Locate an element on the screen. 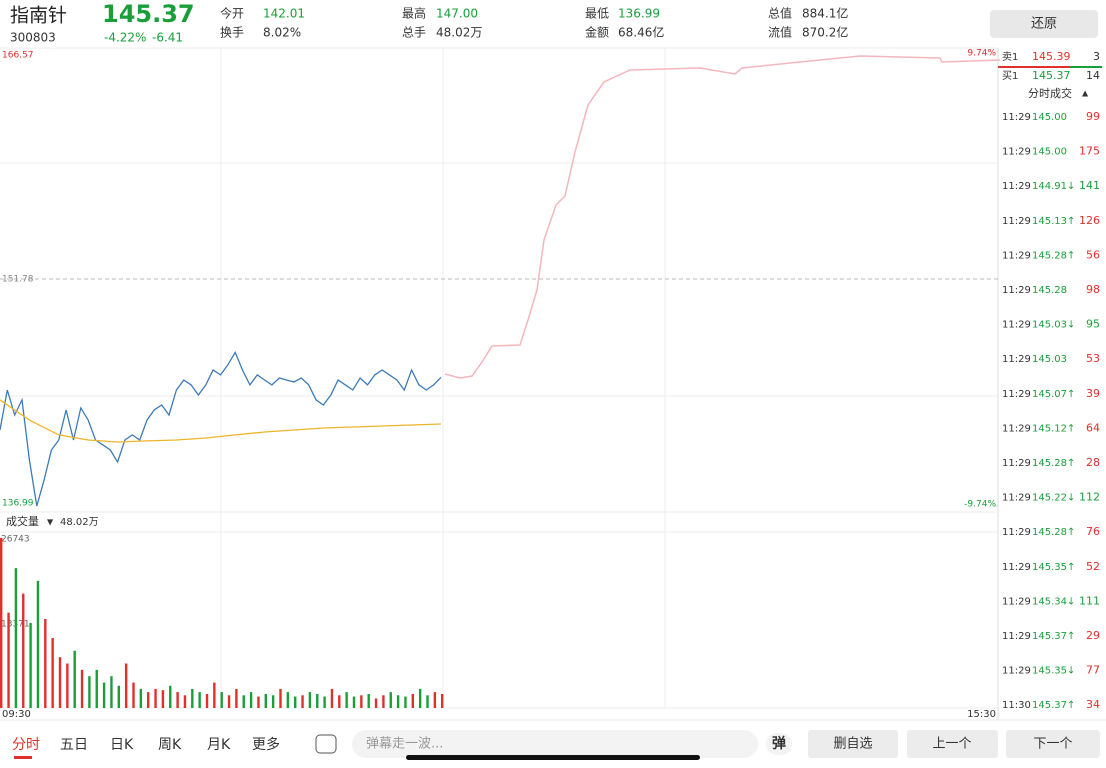 The height and width of the screenshot is (768, 1106). danmaku-toggle is located at coordinates (779, 744).